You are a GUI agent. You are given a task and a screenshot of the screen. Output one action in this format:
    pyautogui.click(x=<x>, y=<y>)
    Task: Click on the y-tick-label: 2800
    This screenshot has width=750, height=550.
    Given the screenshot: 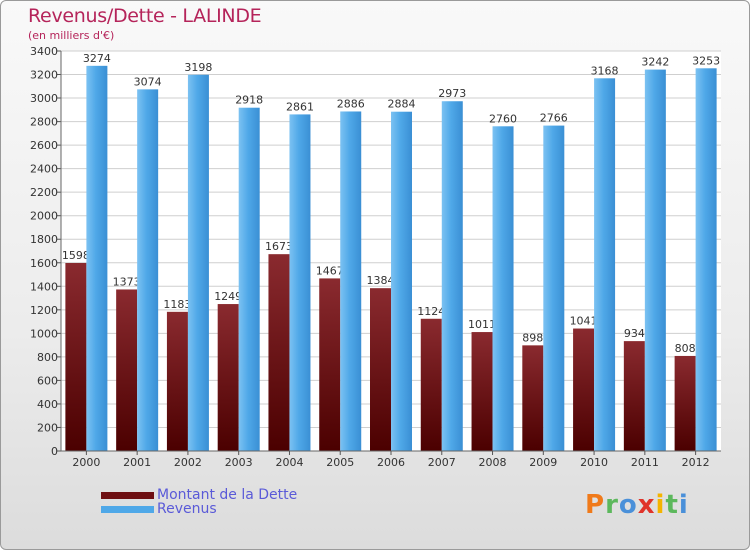 What is the action you would take?
    pyautogui.click(x=44, y=122)
    